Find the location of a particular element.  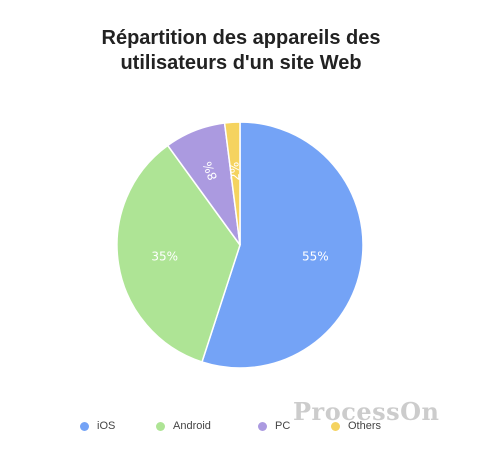

legend-item-pc: PC is located at coordinates (274, 426).